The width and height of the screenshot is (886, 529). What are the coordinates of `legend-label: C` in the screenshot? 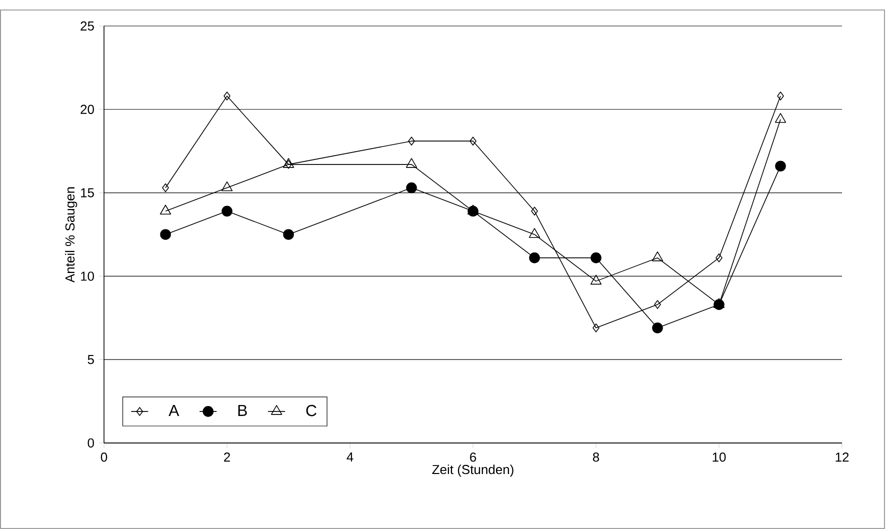 It's located at (311, 410).